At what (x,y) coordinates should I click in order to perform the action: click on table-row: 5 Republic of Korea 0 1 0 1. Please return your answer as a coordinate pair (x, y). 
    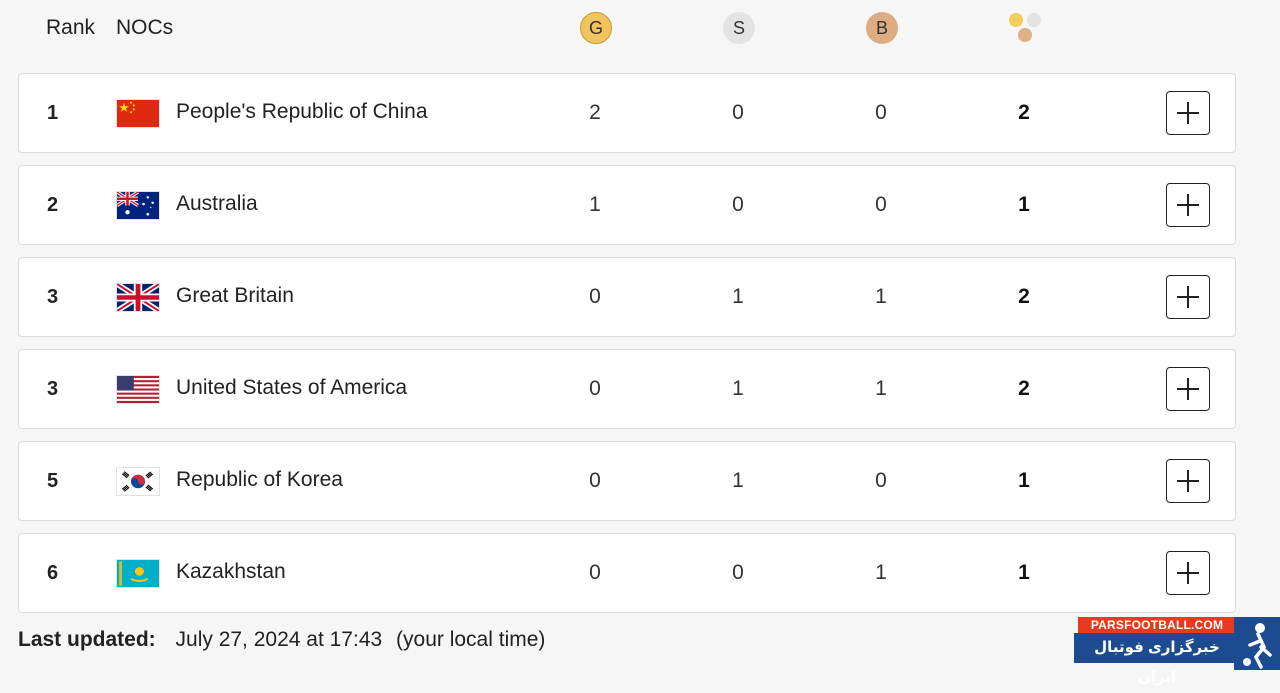
    Looking at the image, I should click on (627, 481).